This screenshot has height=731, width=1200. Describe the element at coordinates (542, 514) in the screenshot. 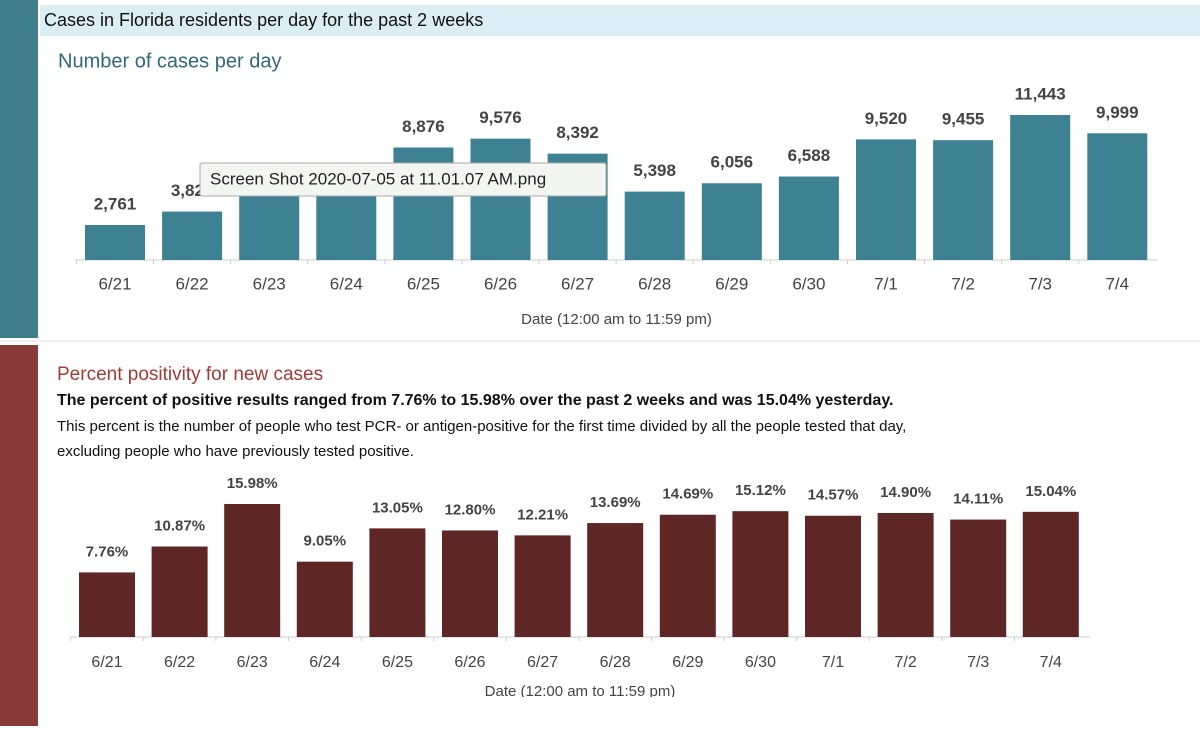

I see `value-label: 12.21%` at that location.